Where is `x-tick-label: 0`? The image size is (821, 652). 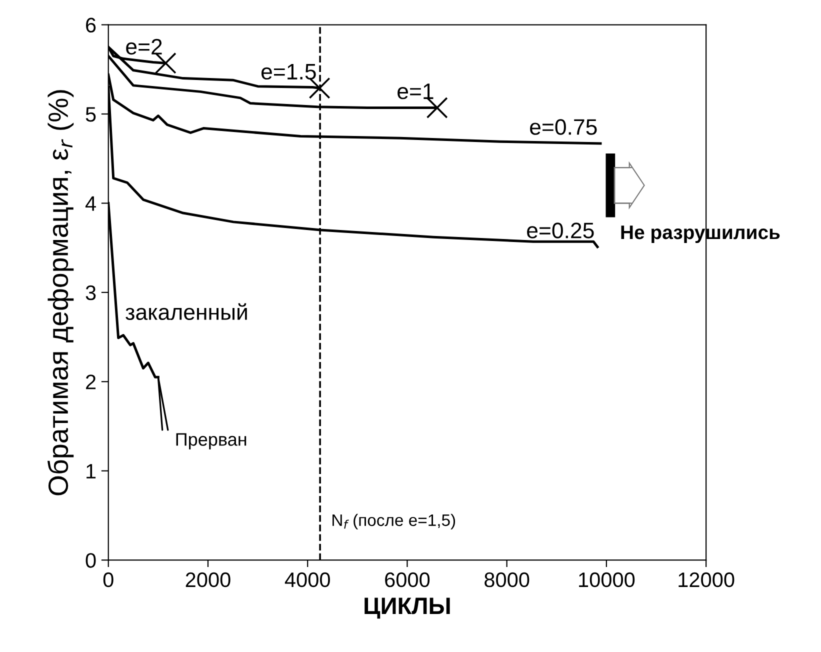
x-tick-label: 0 is located at coordinates (108, 580).